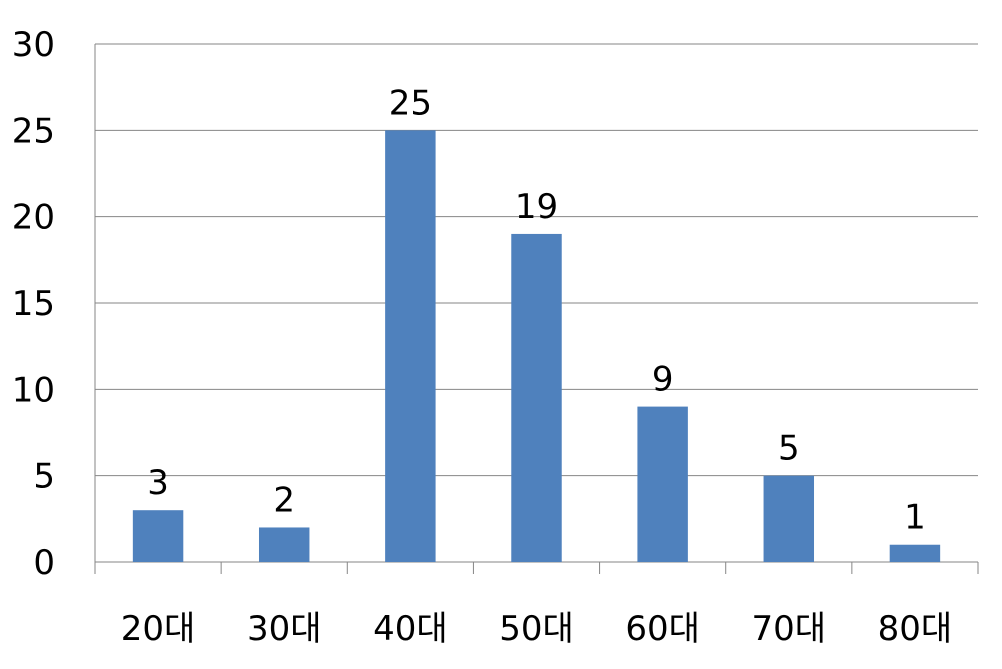 This screenshot has width=1002, height=669. What do you see at coordinates (789, 629) in the screenshot?
I see `x-category-label: 70대` at bounding box center [789, 629].